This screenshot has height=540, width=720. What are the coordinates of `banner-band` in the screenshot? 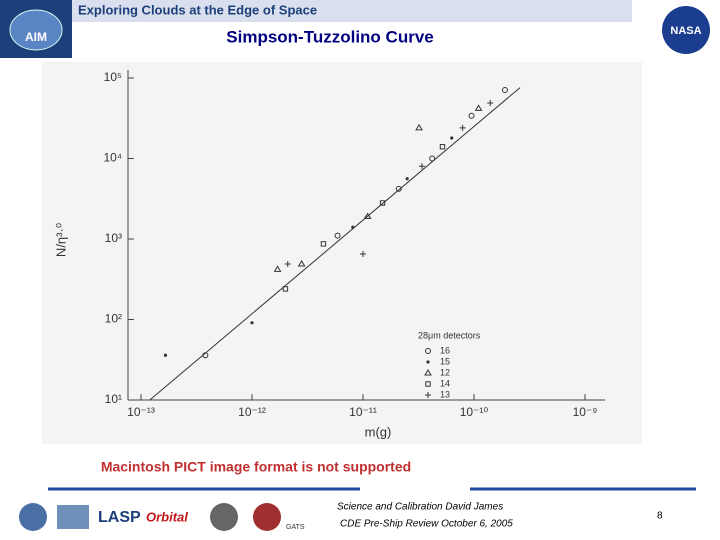 It's located at (352, 11).